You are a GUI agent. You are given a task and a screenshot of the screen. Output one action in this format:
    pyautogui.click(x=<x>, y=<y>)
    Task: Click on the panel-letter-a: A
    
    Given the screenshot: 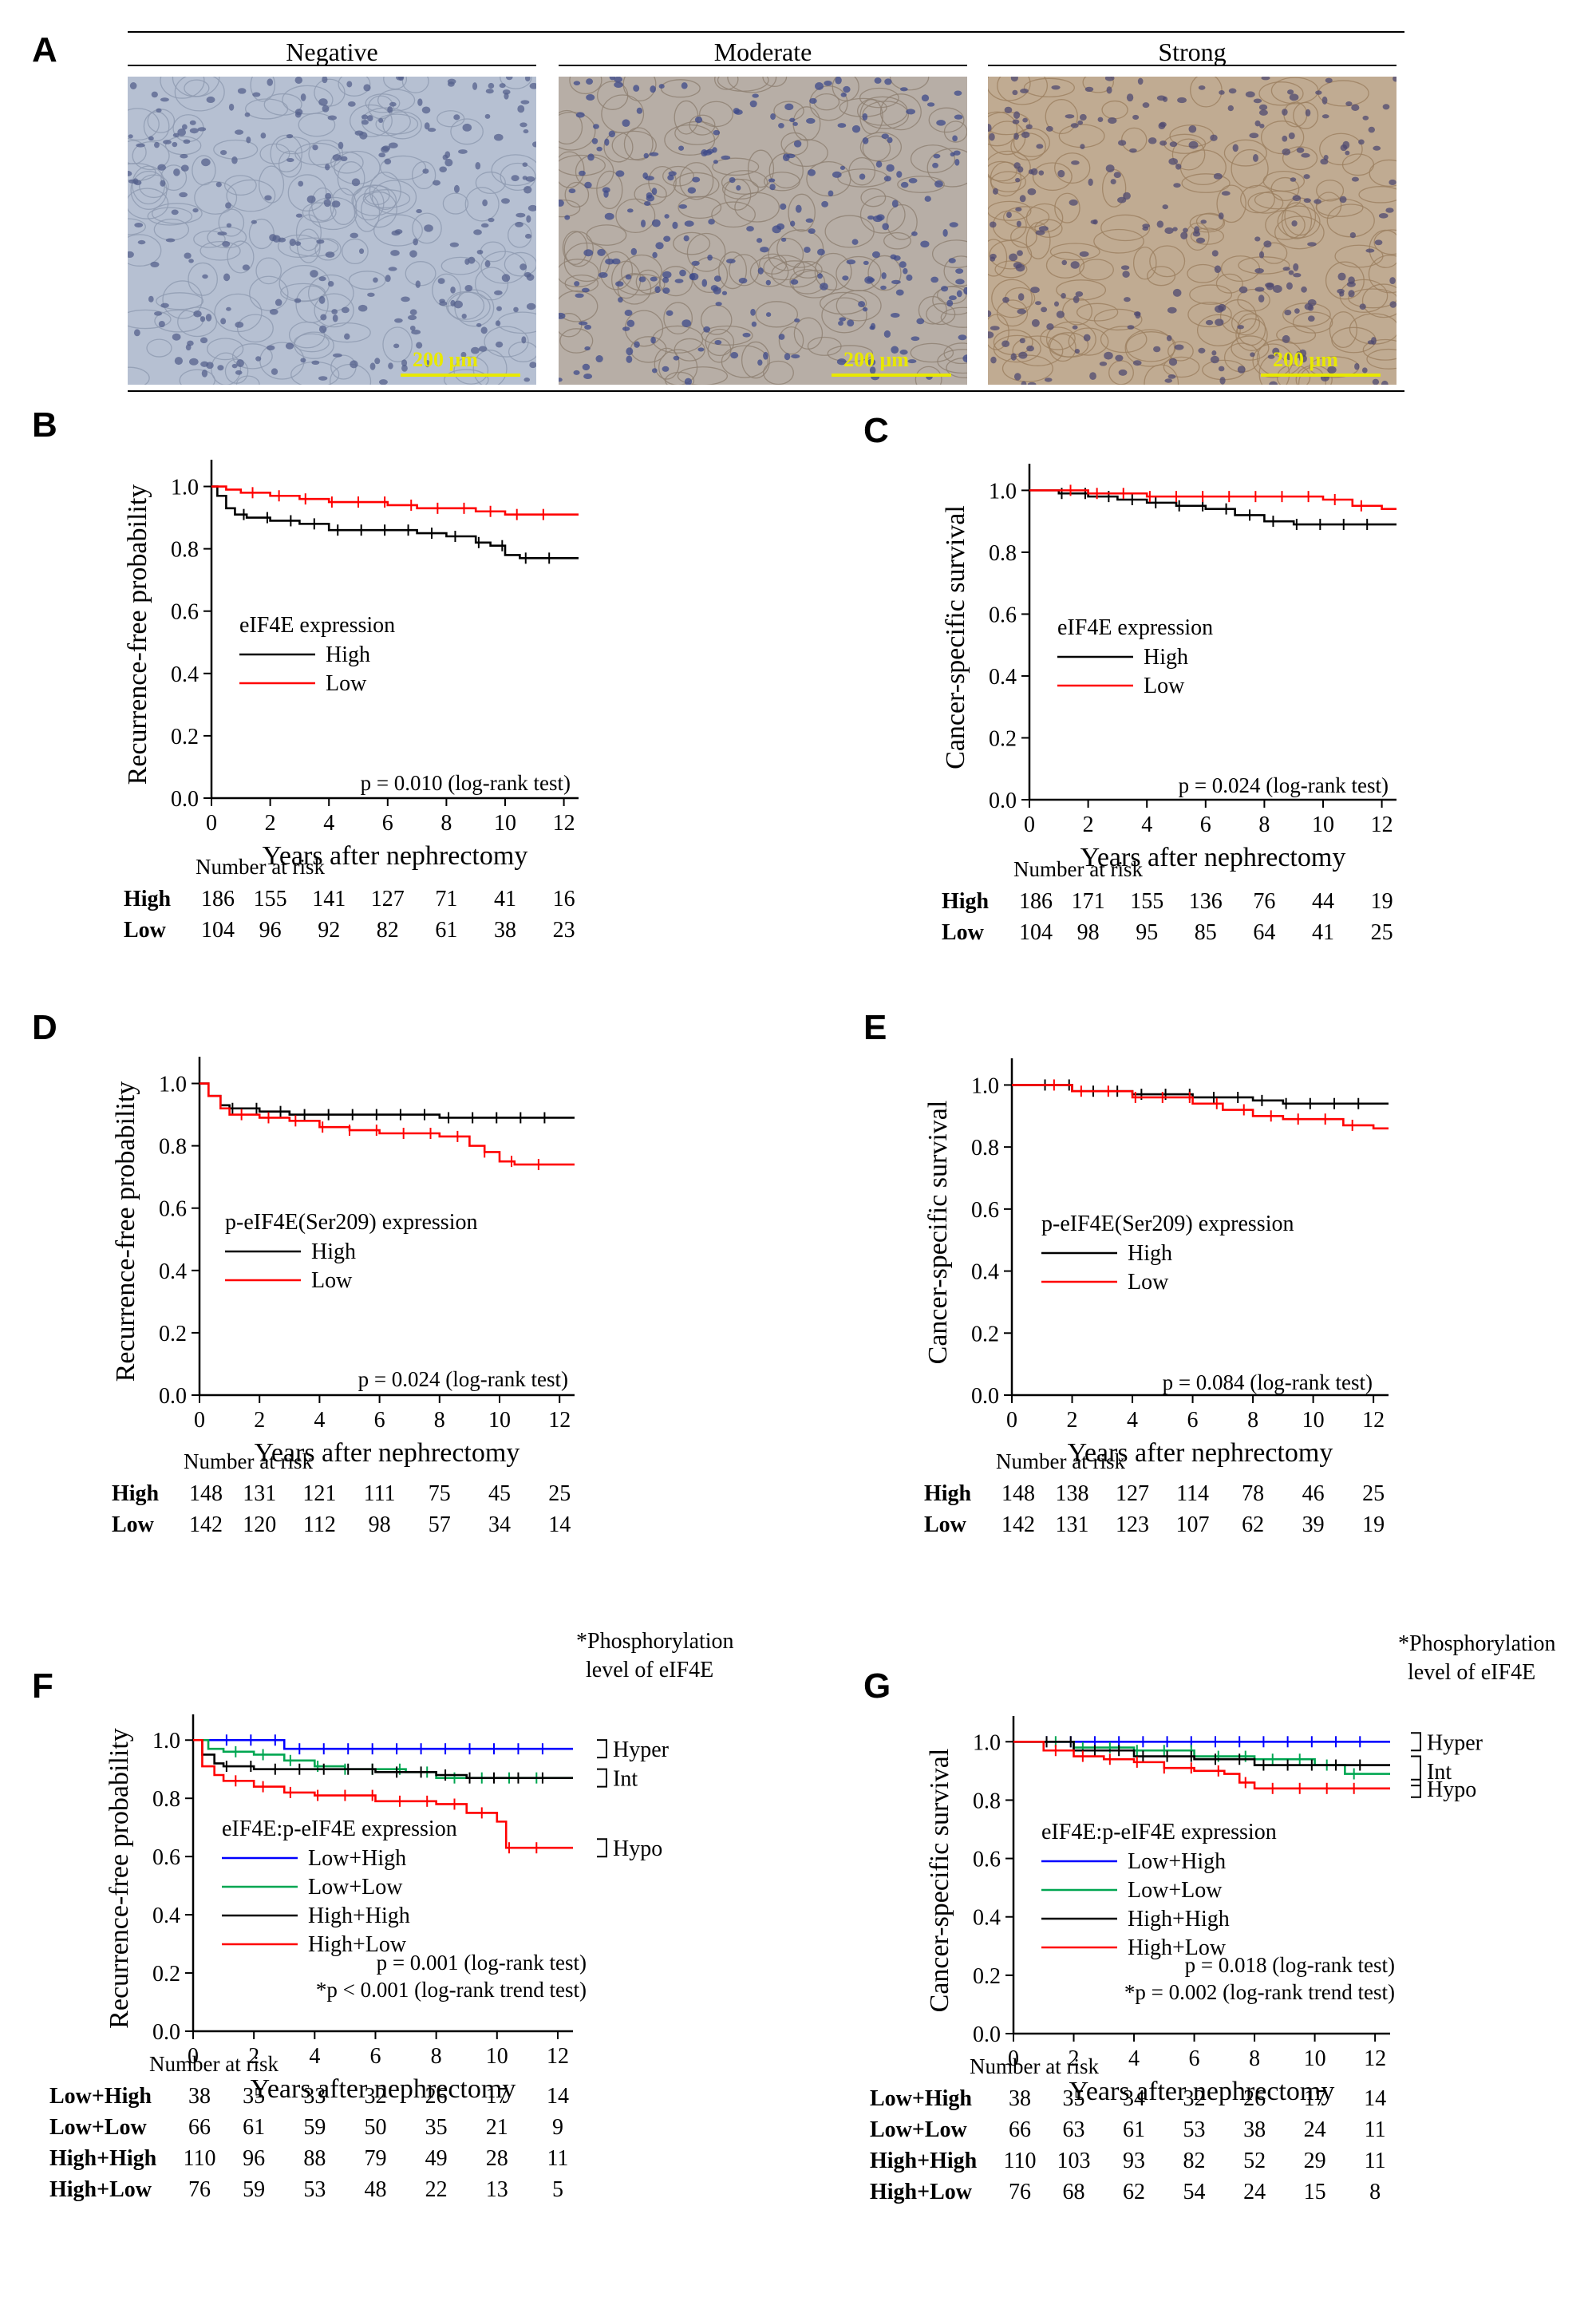 What is the action you would take?
    pyautogui.click(x=44, y=49)
    